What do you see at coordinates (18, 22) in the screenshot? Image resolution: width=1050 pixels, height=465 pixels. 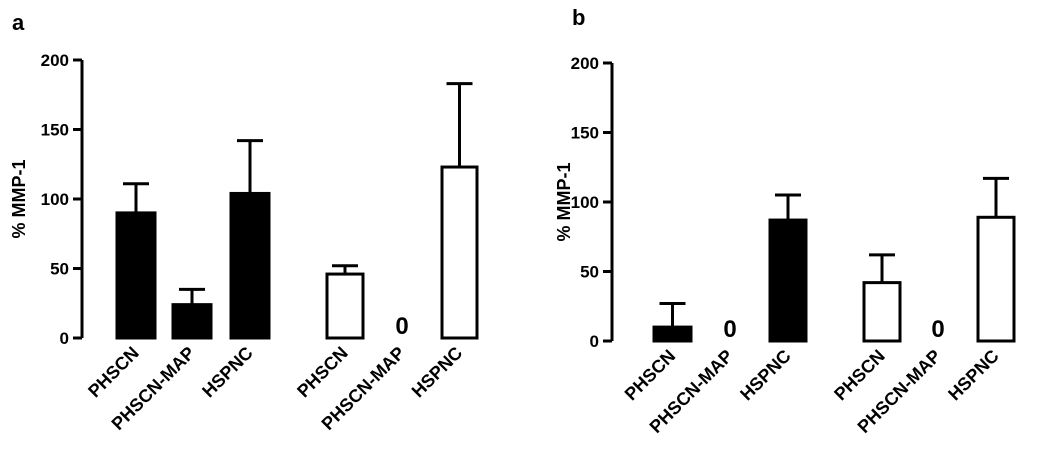 I see `panel-label: a` at bounding box center [18, 22].